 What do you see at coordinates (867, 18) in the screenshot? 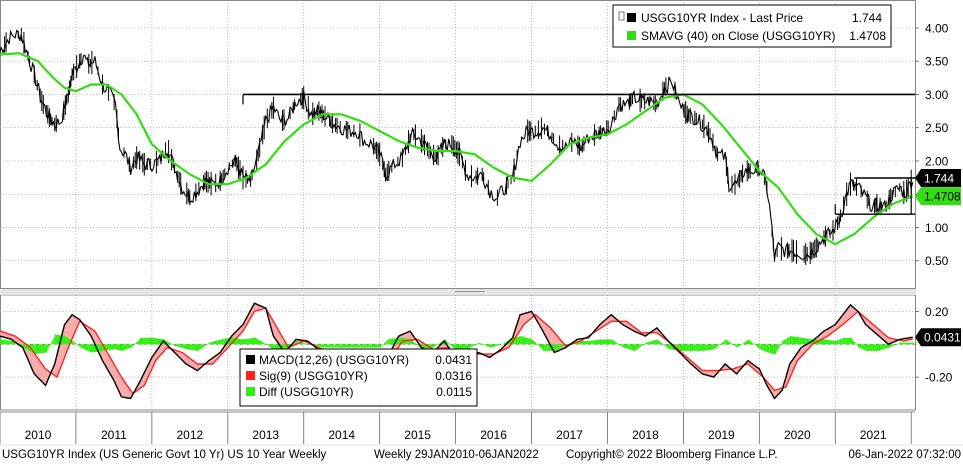
I see `price-legend-value: 1.744` at bounding box center [867, 18].